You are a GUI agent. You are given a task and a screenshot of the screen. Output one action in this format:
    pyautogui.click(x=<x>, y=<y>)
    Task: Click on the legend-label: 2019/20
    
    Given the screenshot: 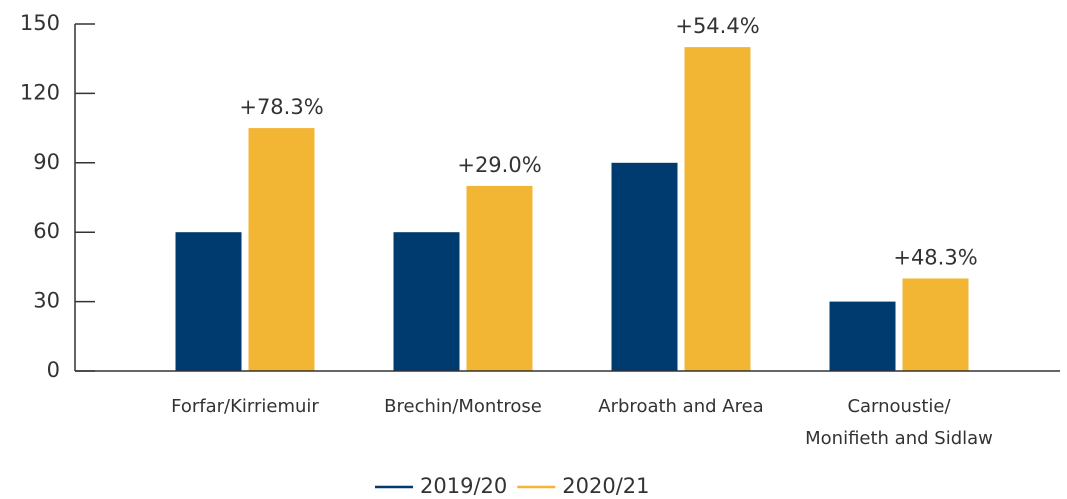 What is the action you would take?
    pyautogui.click(x=463, y=486)
    